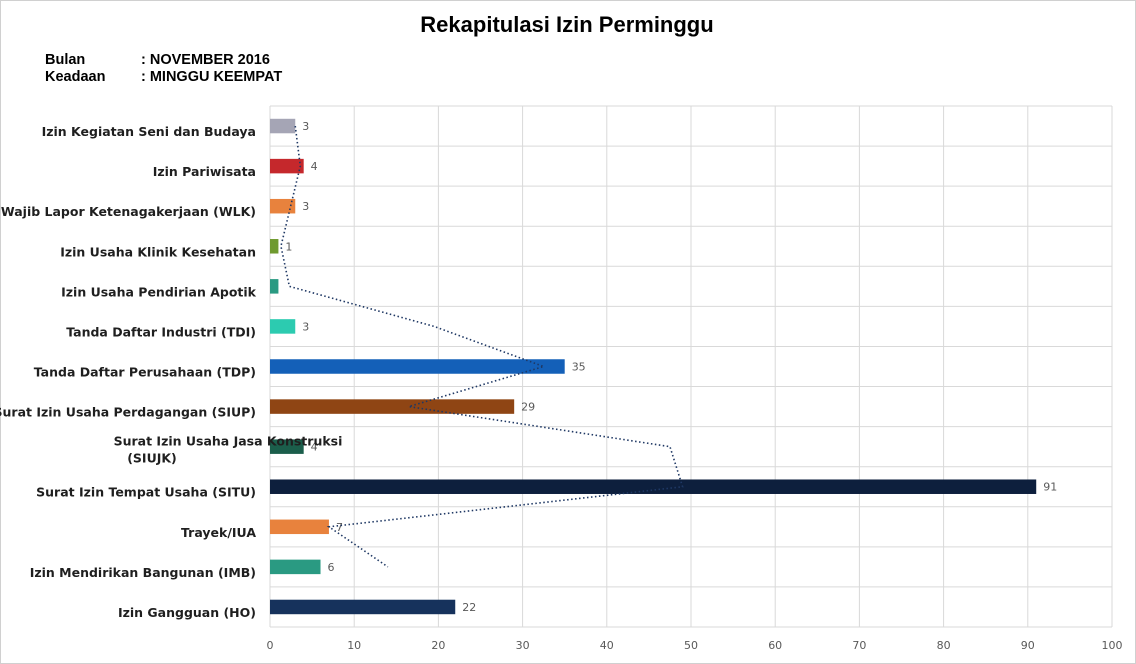 The width and height of the screenshot is (1136, 664). I want to click on x-tick-label: 90, so click(1028, 645).